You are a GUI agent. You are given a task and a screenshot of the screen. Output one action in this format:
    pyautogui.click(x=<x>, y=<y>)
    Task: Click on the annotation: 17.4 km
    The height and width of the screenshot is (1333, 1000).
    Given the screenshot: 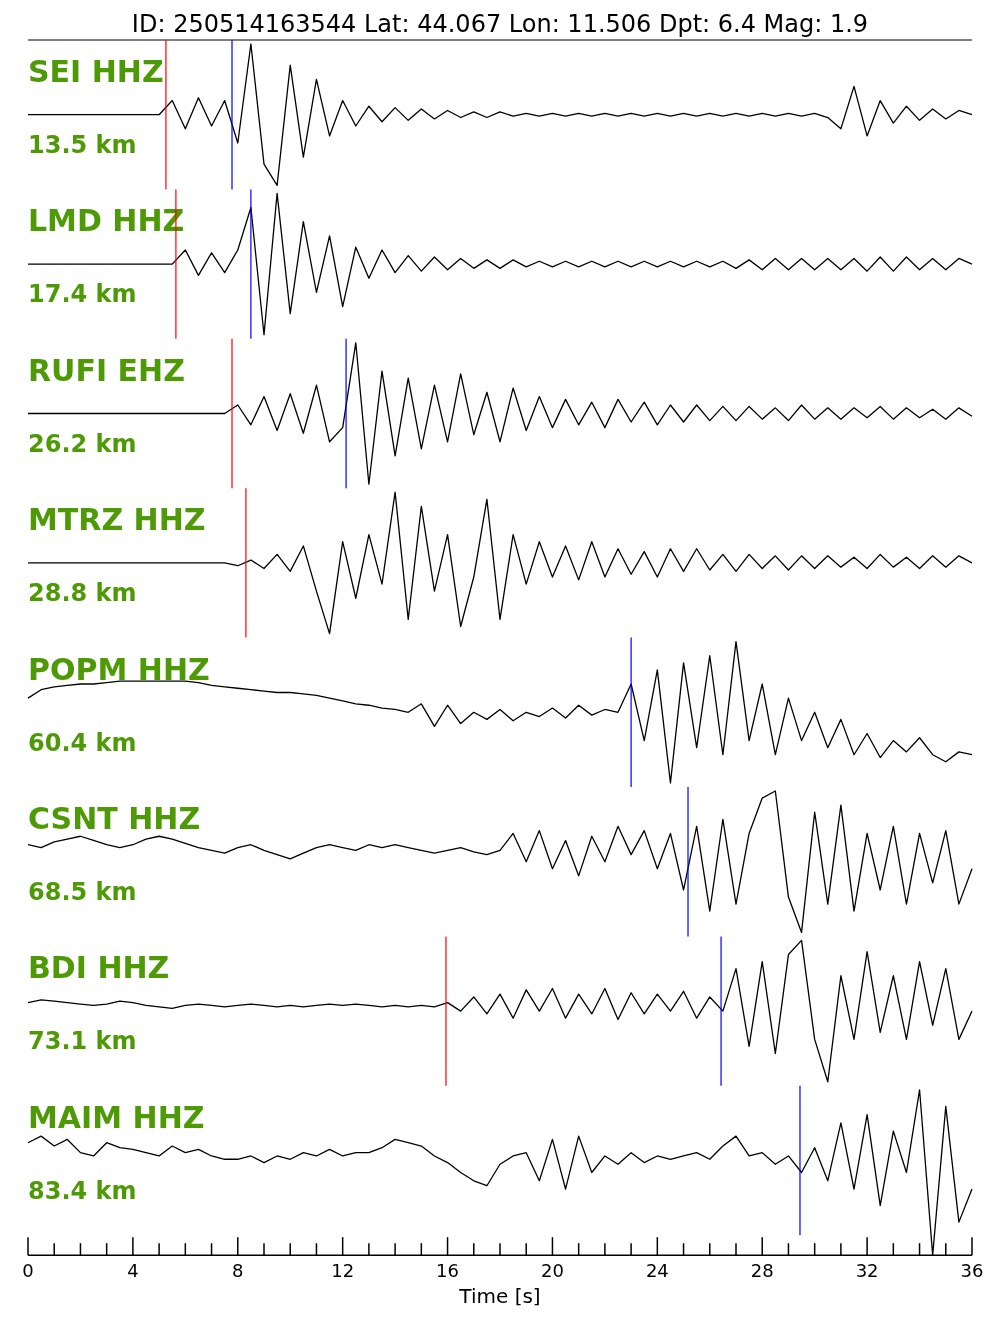 What is the action you would take?
    pyautogui.click(x=82, y=294)
    